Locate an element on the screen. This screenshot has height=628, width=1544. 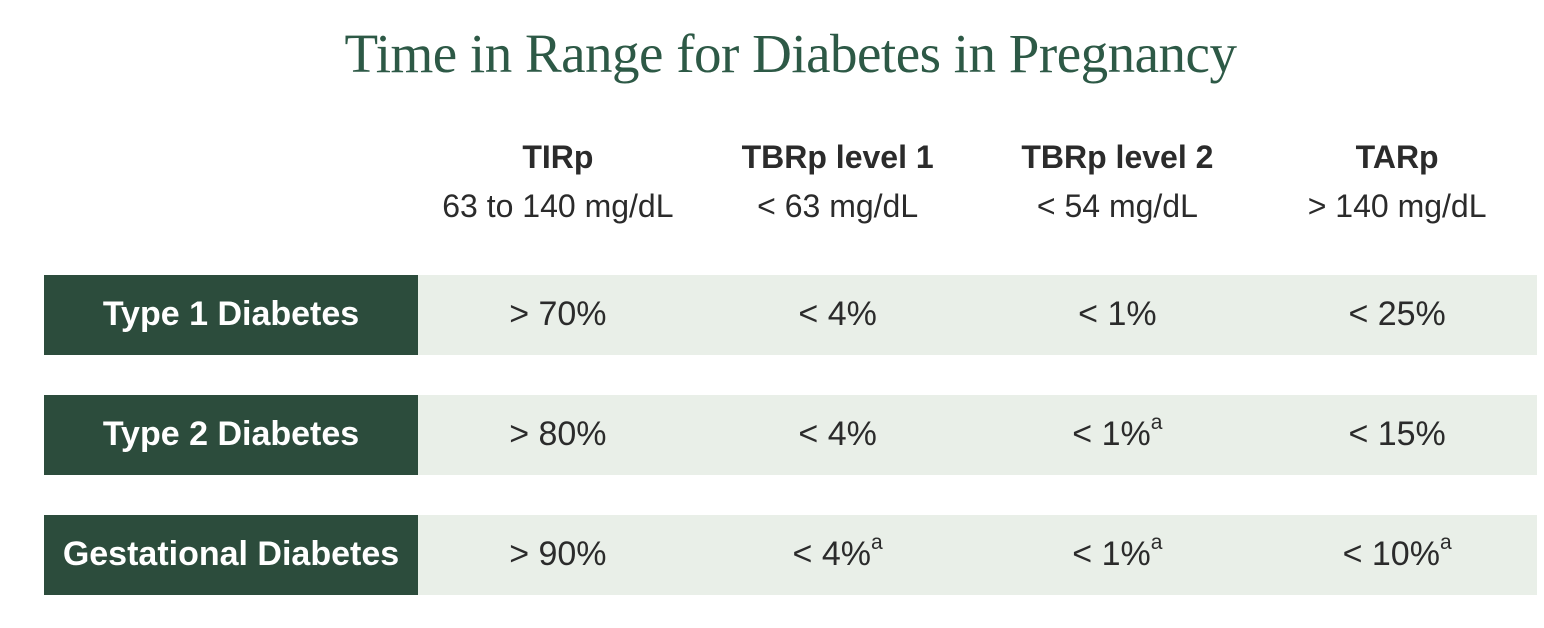
table-row-type-2-diabetes: Type 2 Diabetes > 80% < 4% < 1% a < 15% is located at coordinates (790, 434).